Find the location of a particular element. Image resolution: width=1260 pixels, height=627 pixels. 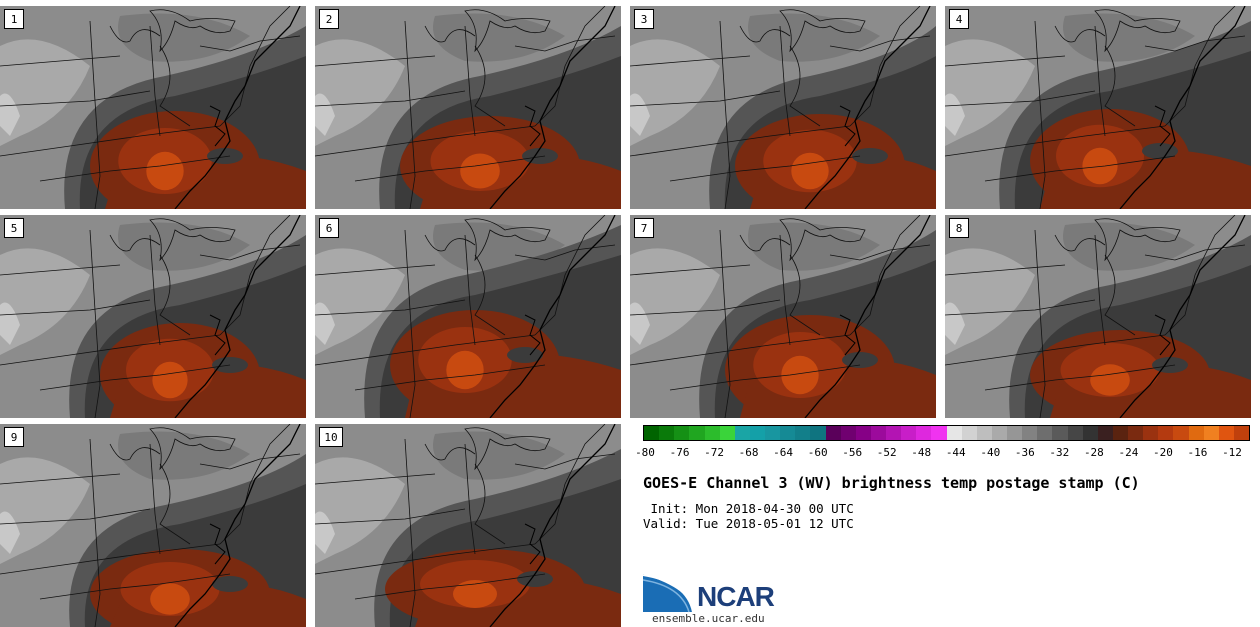

color-scale-tick-label: -64 is located at coordinates (783, 452).